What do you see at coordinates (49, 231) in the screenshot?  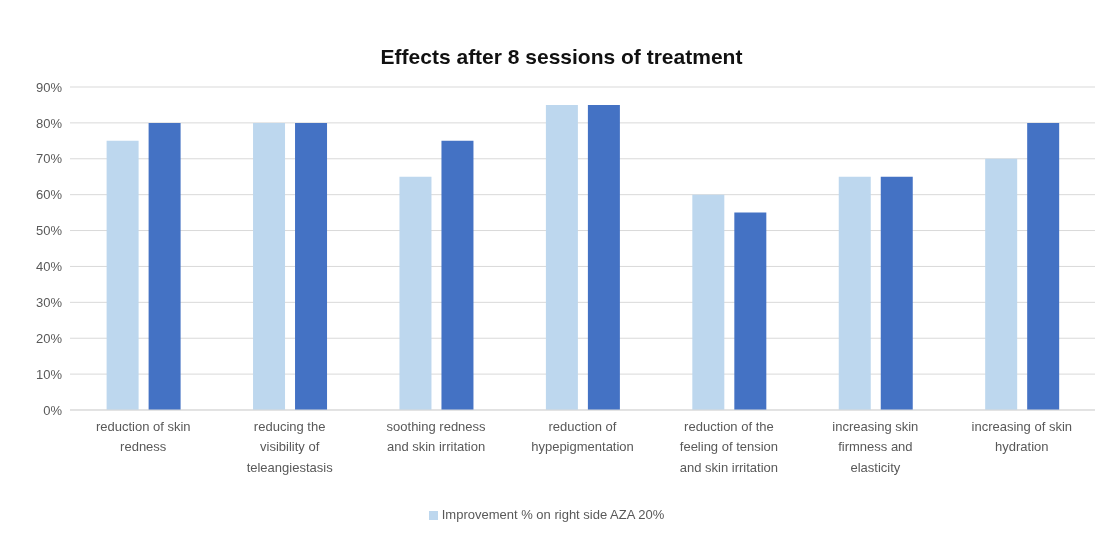 I see `y-tick-label: 50%` at bounding box center [49, 231].